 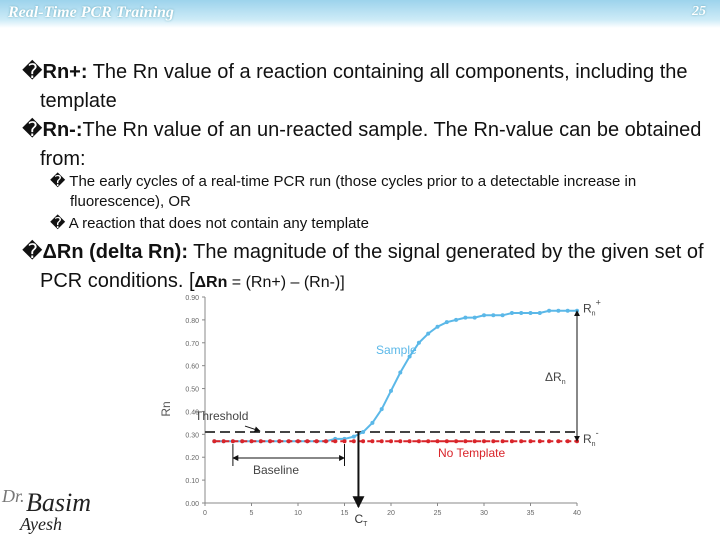 What do you see at coordinates (192, 298) in the screenshot?
I see `y-tick-label: 0.90` at bounding box center [192, 298].